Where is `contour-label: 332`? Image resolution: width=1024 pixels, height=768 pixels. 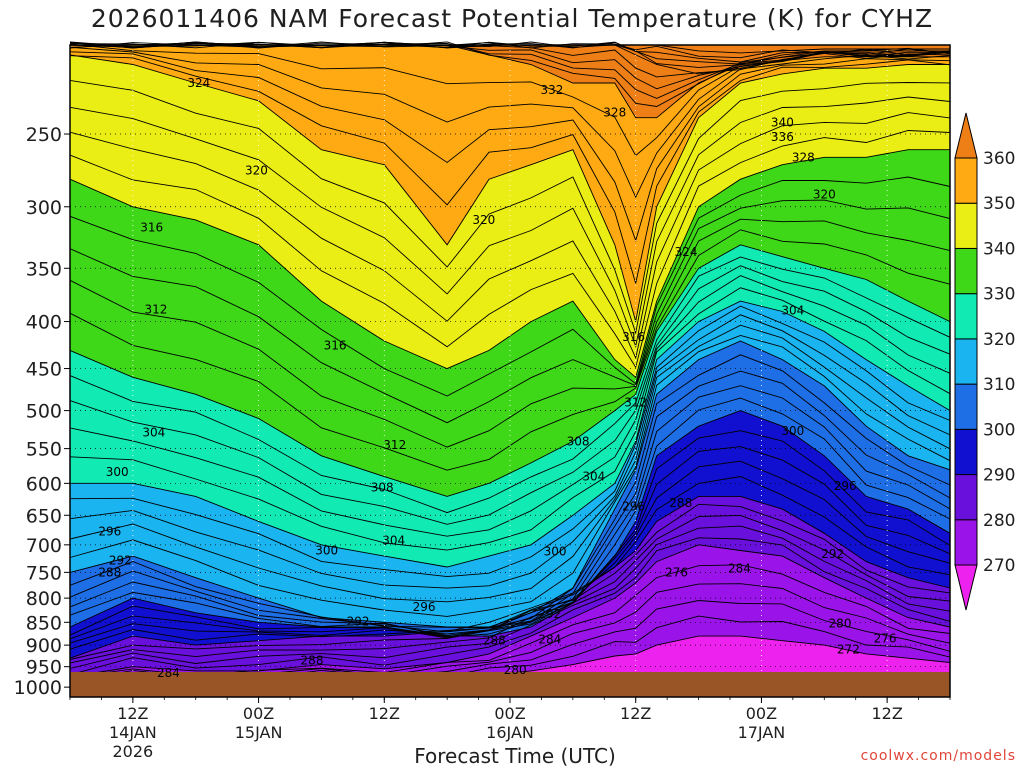
contour-label: 332 is located at coordinates (551, 90).